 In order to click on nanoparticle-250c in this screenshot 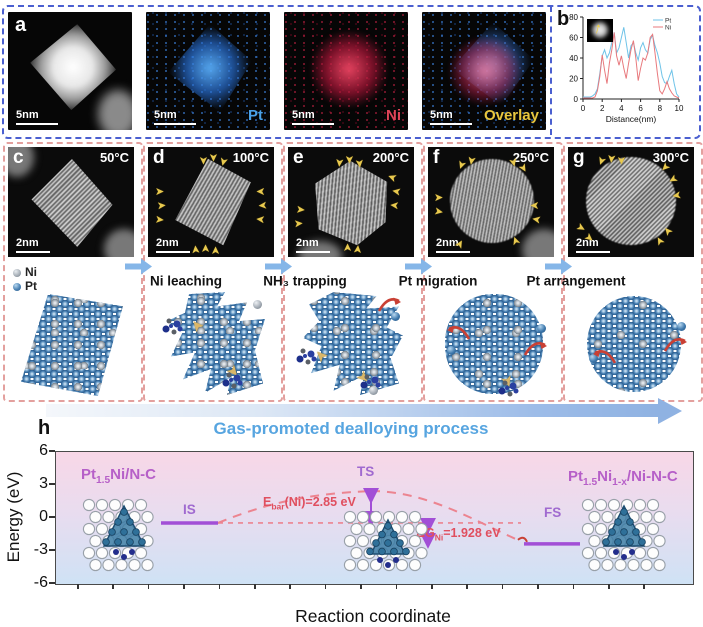, I will do `click(492, 201)`.